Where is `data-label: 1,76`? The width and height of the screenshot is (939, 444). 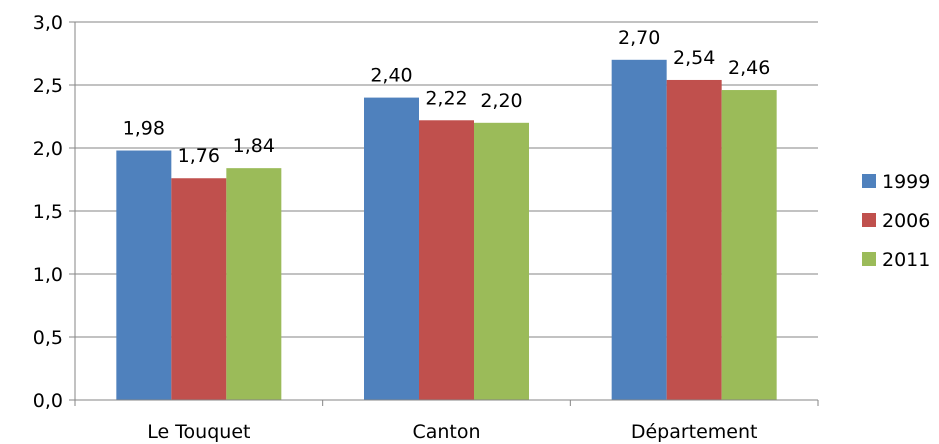
data-label: 1,76 is located at coordinates (199, 156).